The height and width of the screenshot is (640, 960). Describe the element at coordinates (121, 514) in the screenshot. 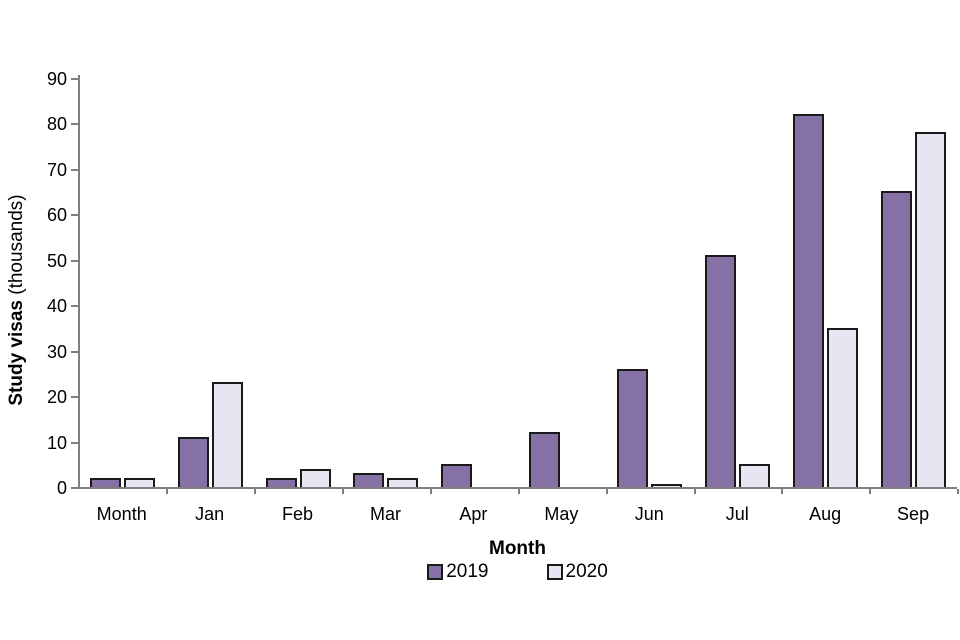

I see `x-tick-label: Month` at that location.